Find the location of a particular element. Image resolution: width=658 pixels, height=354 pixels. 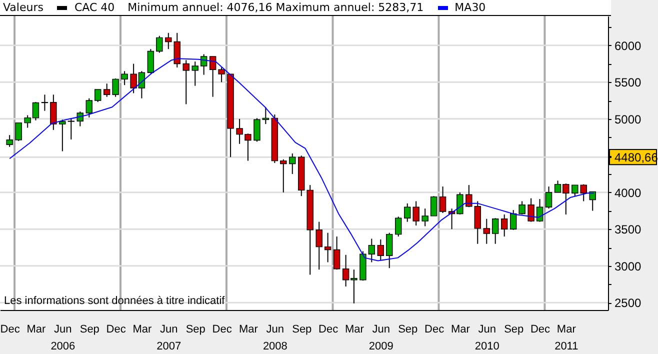

x-tick-label: Jun 2007 is located at coordinates (169, 338).